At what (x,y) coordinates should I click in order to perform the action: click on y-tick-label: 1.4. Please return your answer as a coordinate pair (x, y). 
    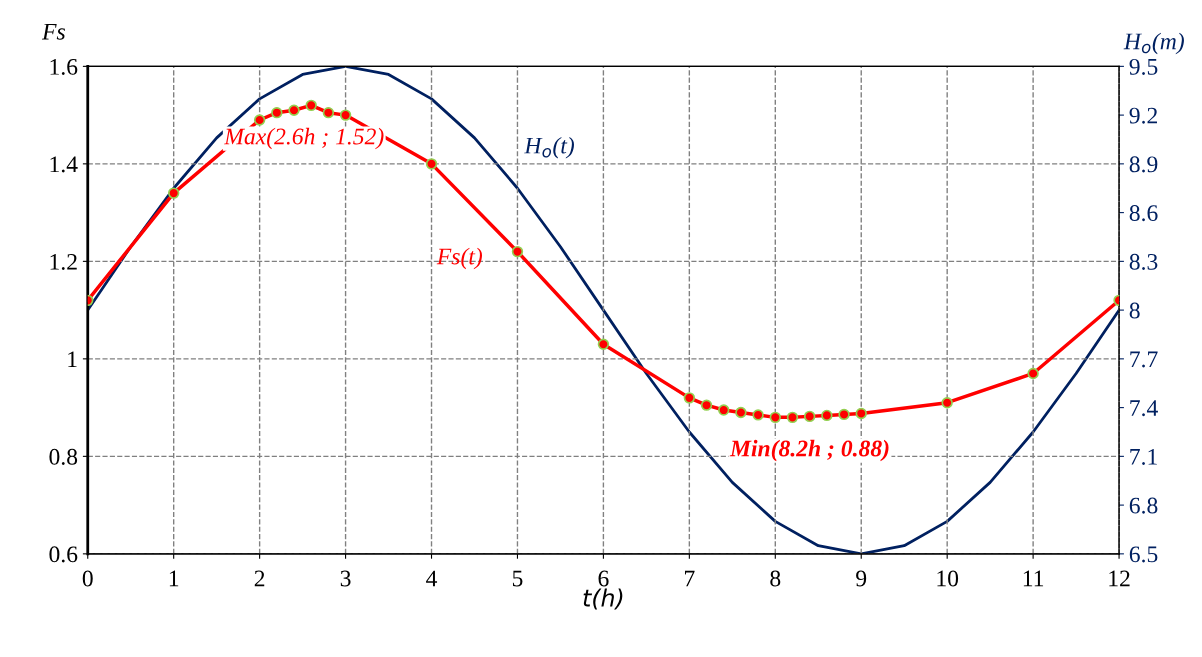
    Looking at the image, I should click on (64, 164).